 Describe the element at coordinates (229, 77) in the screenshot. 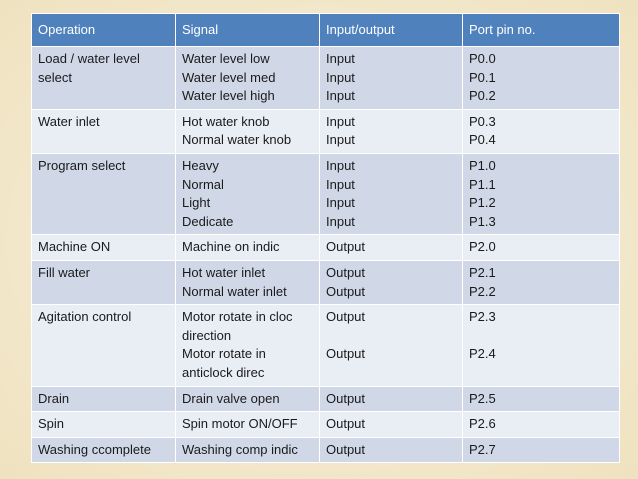

I see `cell-signal-line: Water level med` at that location.